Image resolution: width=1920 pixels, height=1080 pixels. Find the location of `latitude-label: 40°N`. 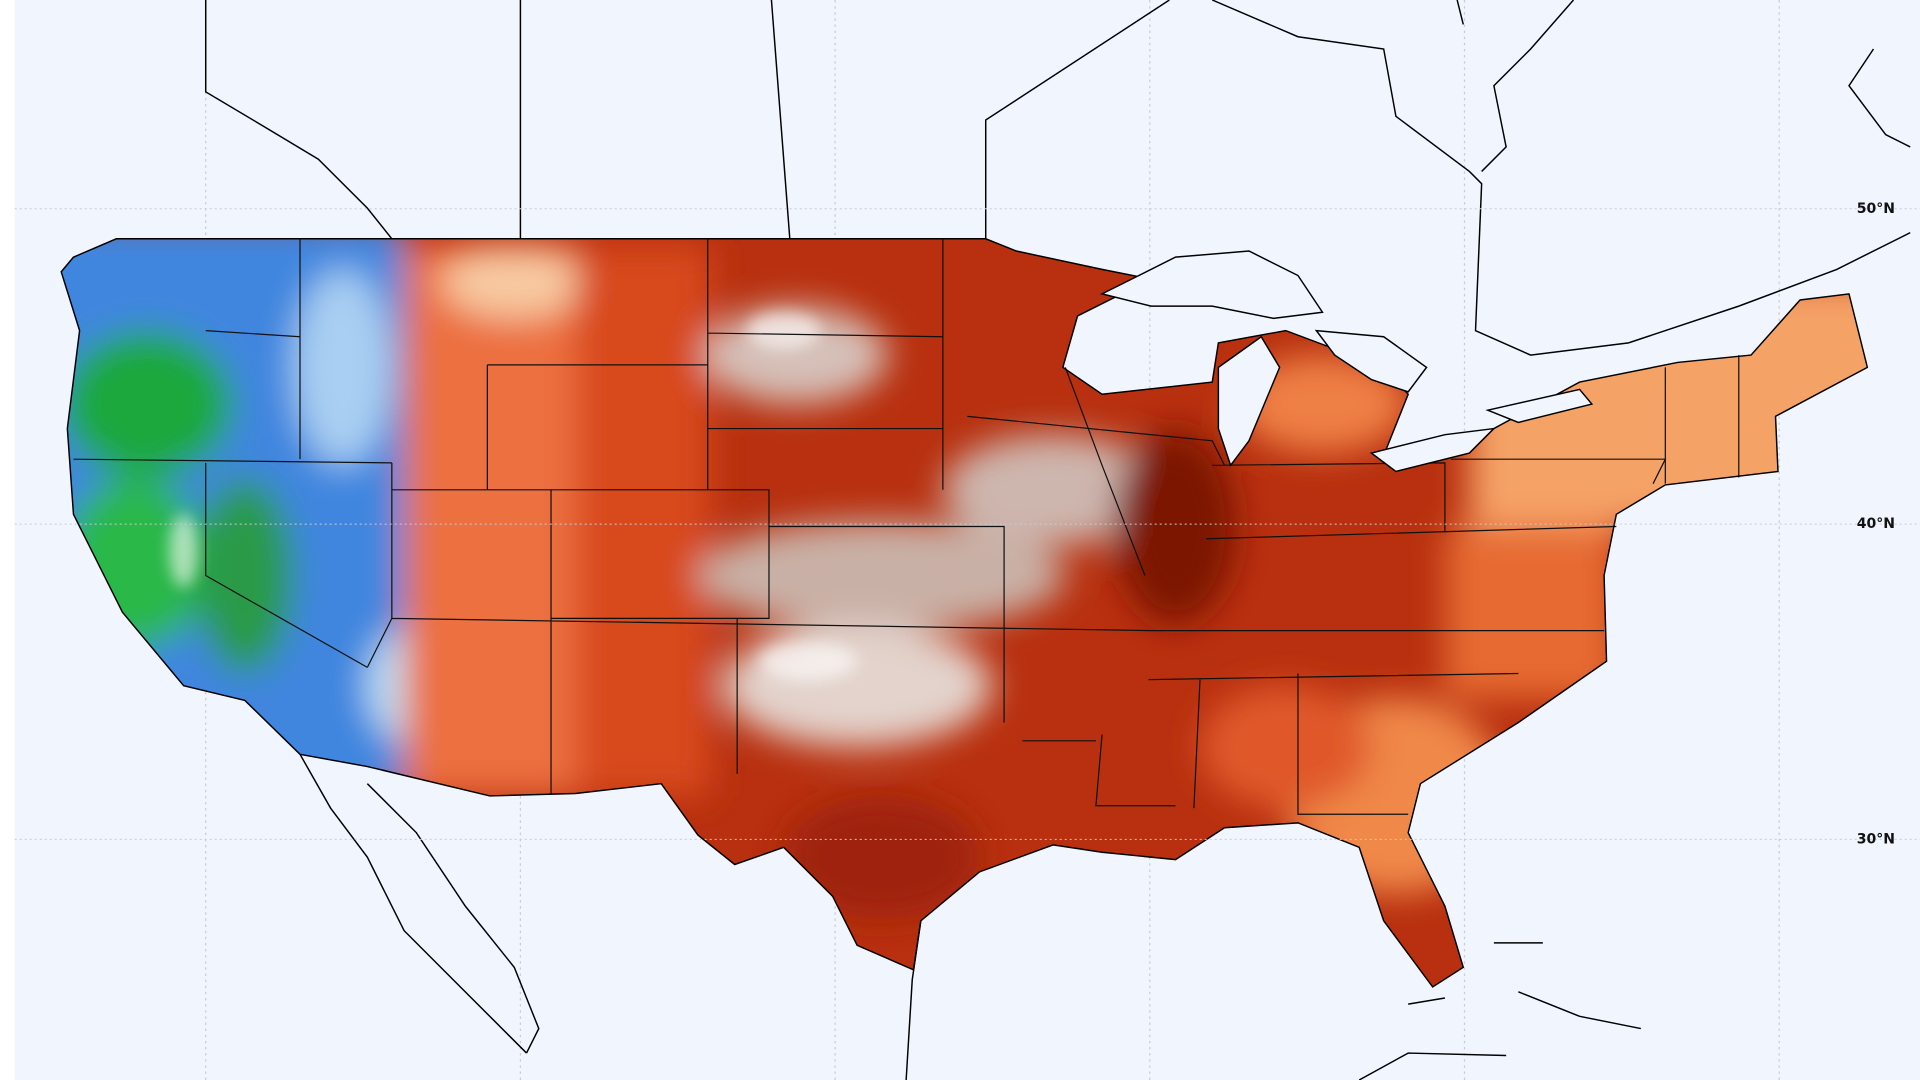

latitude-label: 40°N is located at coordinates (1876, 524).